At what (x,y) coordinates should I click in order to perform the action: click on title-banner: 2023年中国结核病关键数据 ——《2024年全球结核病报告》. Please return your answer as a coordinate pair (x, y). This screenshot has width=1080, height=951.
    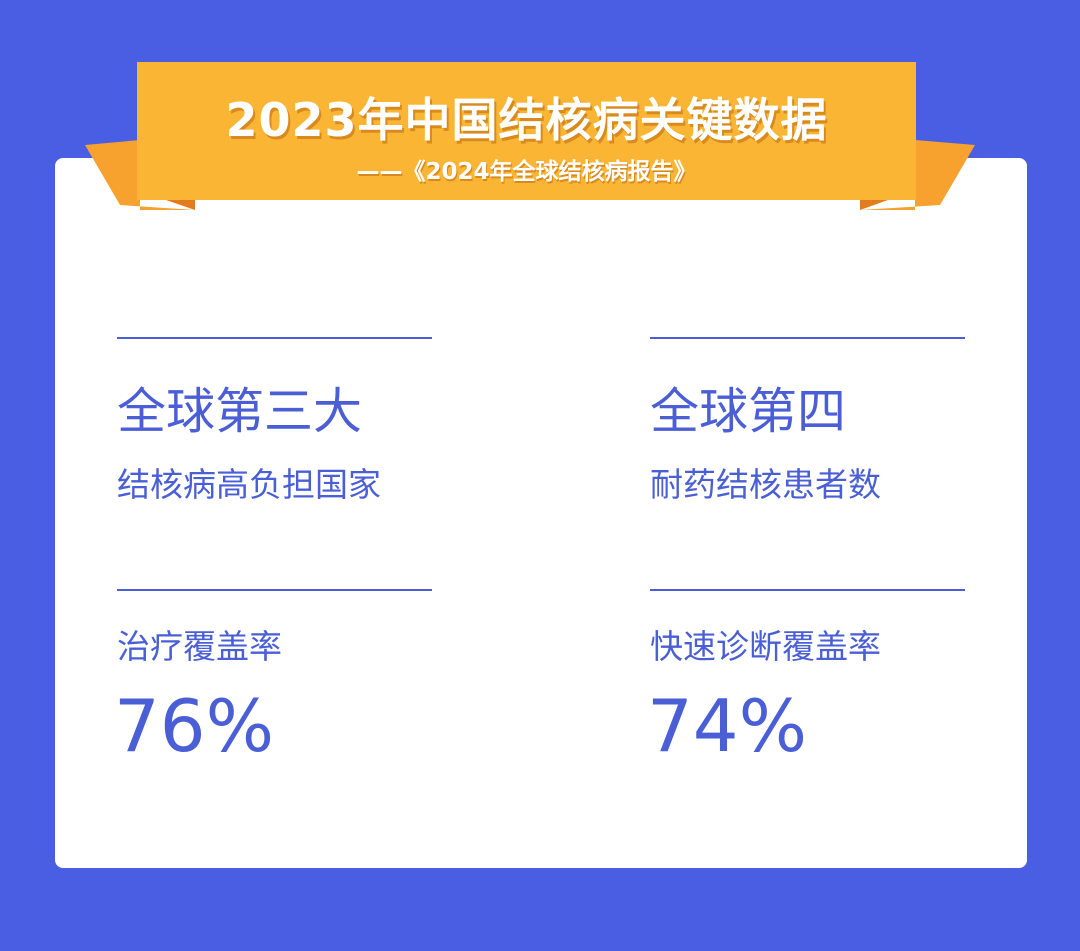
    Looking at the image, I should click on (526, 131).